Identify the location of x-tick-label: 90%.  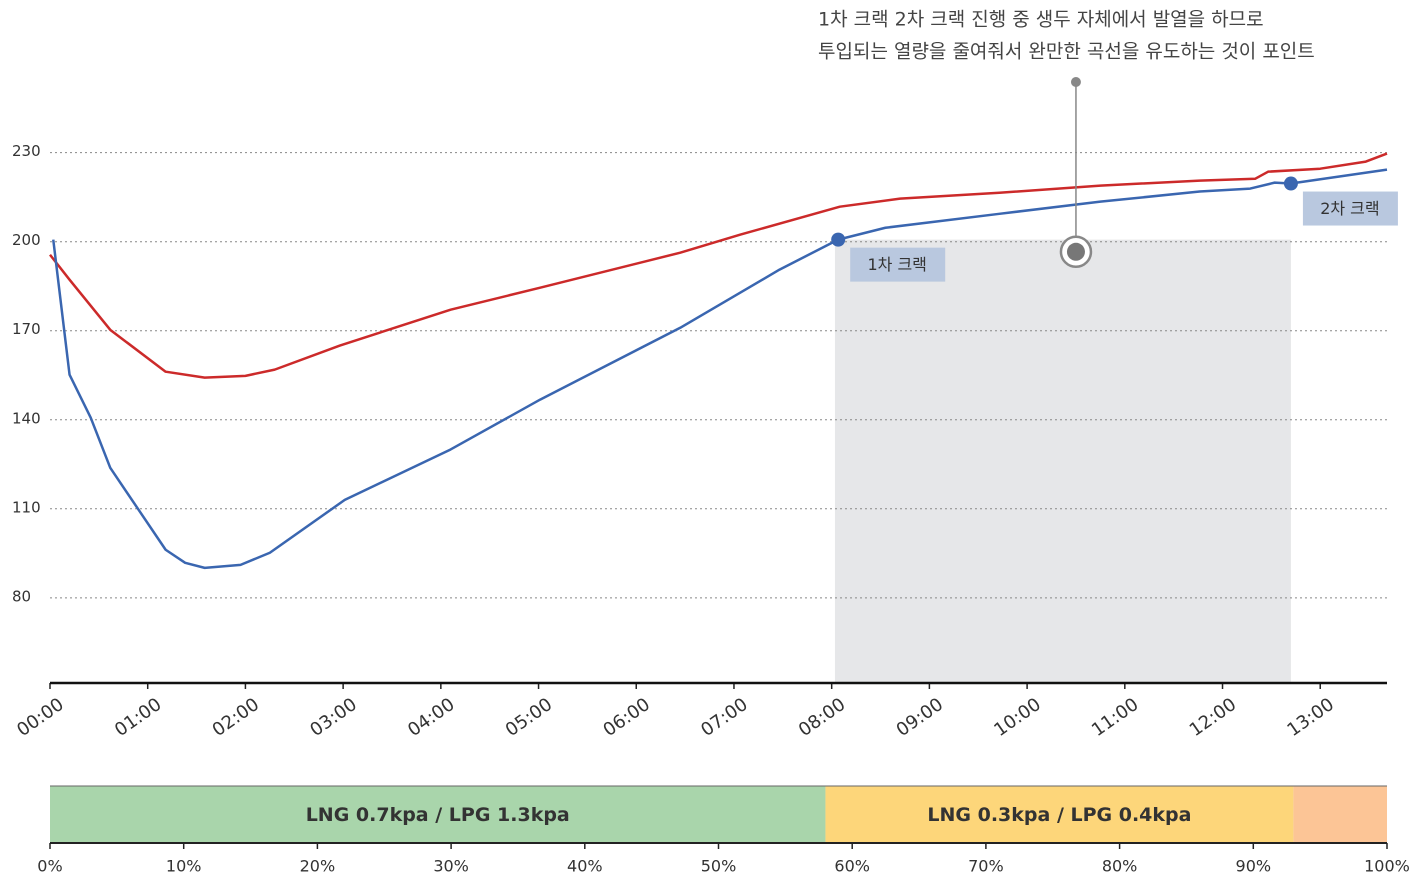
(1254, 866).